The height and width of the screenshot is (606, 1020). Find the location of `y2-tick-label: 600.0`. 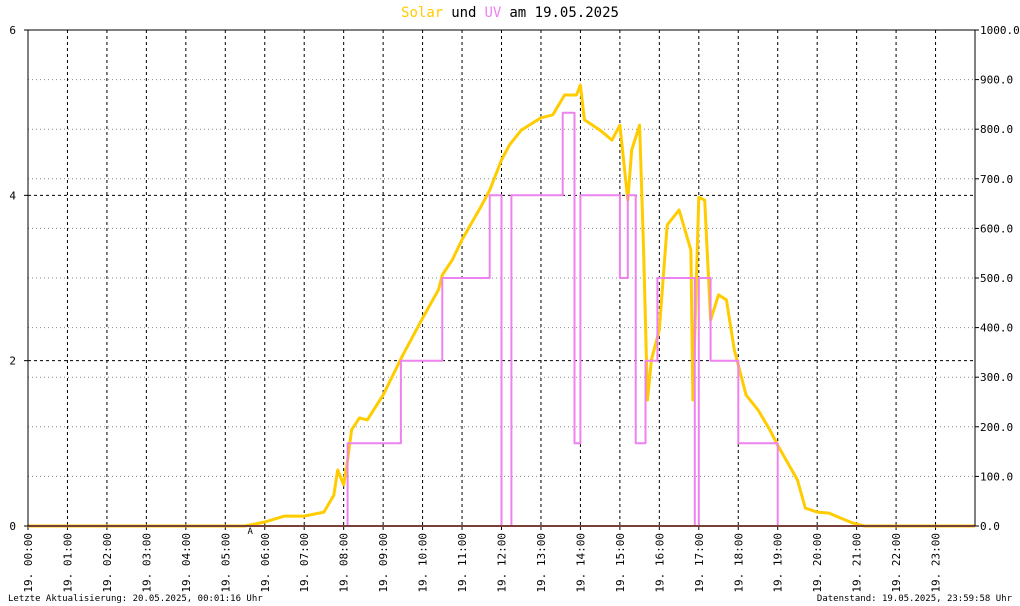

y2-tick-label: 600.0 is located at coordinates (996, 228).